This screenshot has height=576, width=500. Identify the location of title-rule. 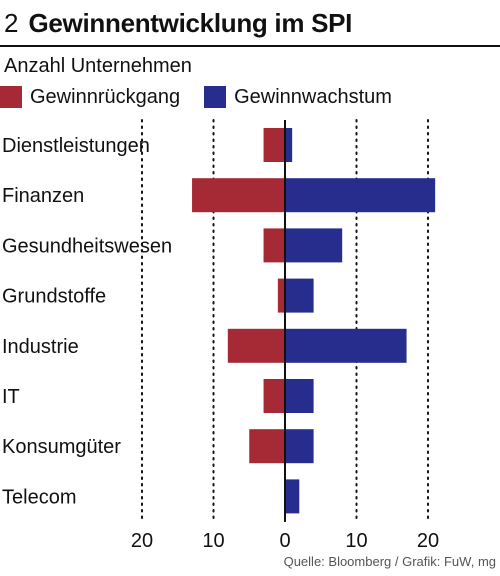
(250, 46).